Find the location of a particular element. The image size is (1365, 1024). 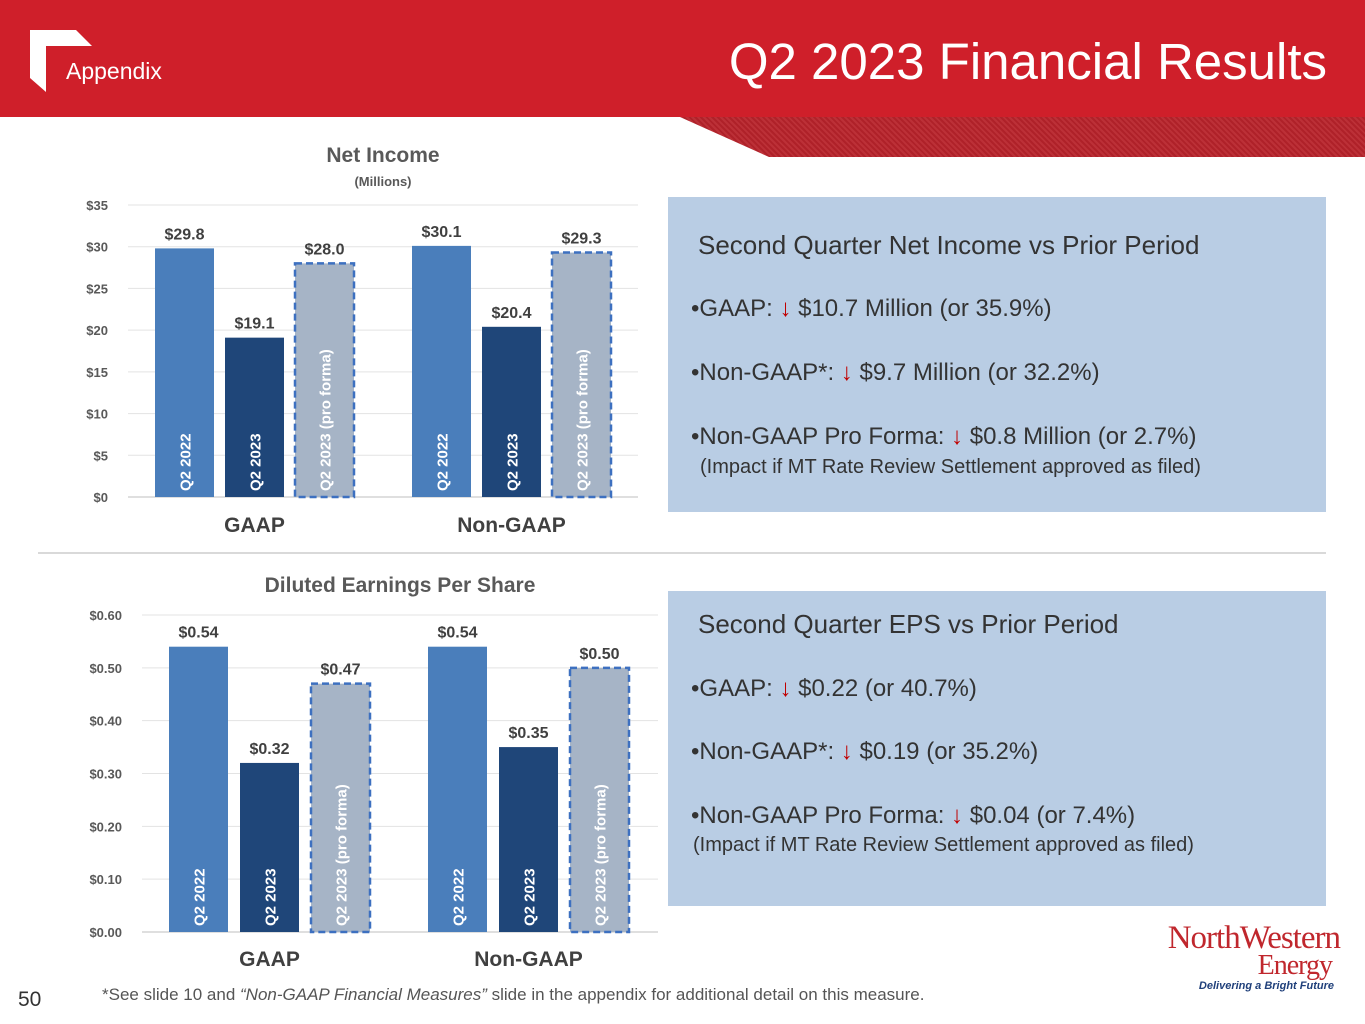

eps-pro-forma-line: •Non-GAAP Pro Forma: ↓ $0.04 (or 7.4%) is located at coordinates (913, 816).